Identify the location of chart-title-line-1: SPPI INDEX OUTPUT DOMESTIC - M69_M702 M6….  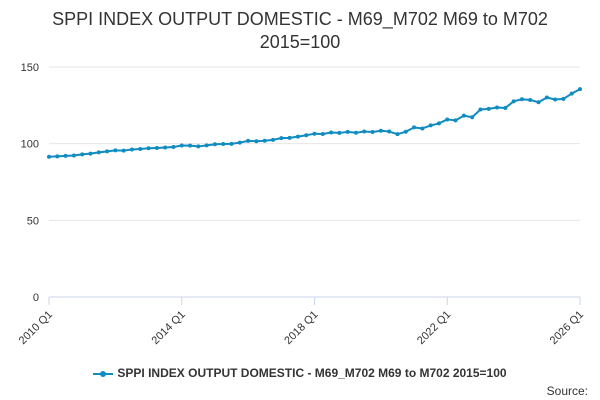
(300, 19).